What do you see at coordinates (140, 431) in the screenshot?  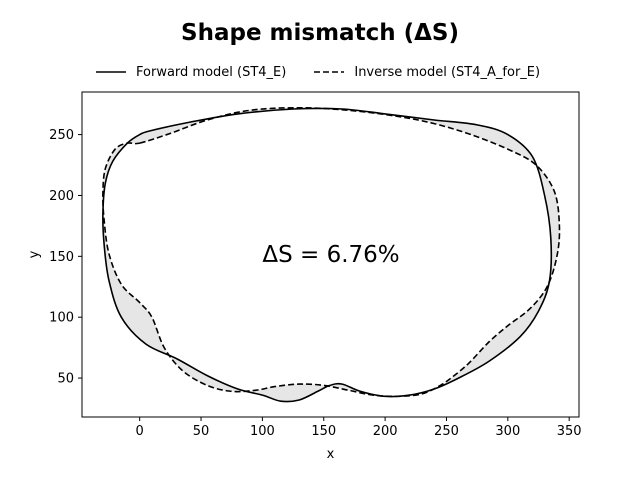 I see `x-tick-label: 0` at bounding box center [140, 431].